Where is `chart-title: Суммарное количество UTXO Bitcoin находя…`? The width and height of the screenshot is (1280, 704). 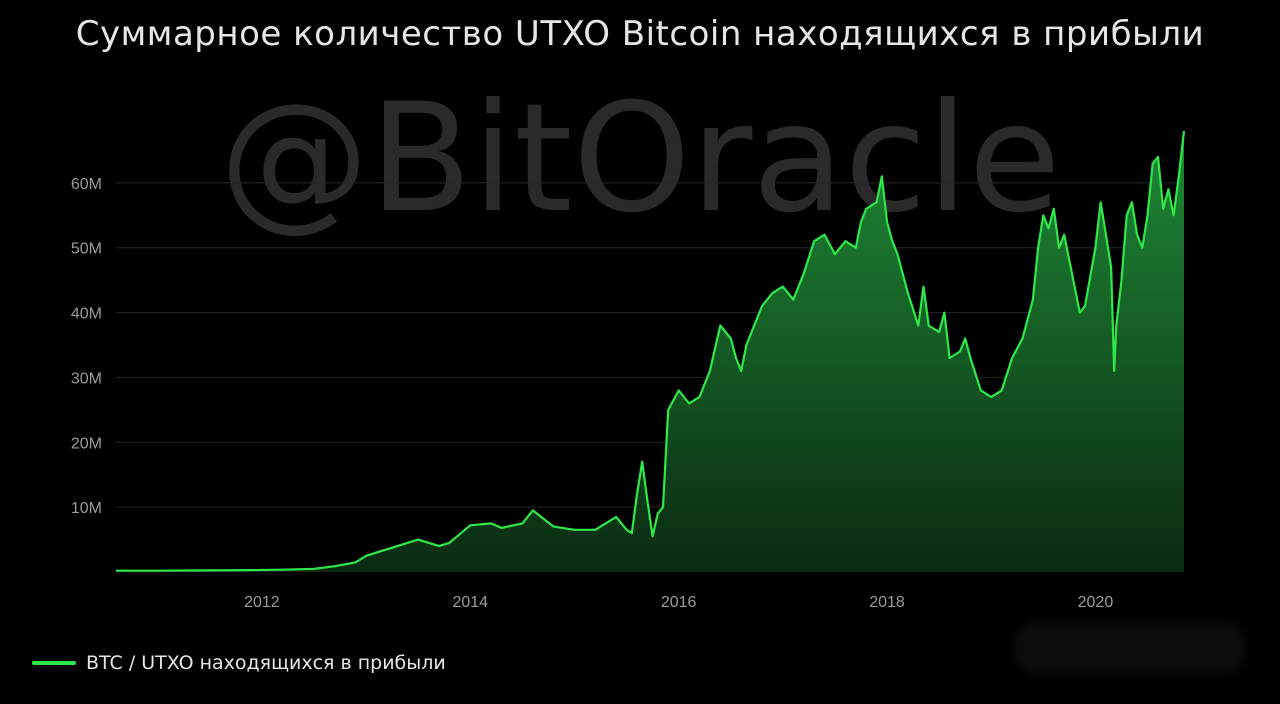
chart-title: Суммарное количество UTXO Bitcoin находя… is located at coordinates (640, 34).